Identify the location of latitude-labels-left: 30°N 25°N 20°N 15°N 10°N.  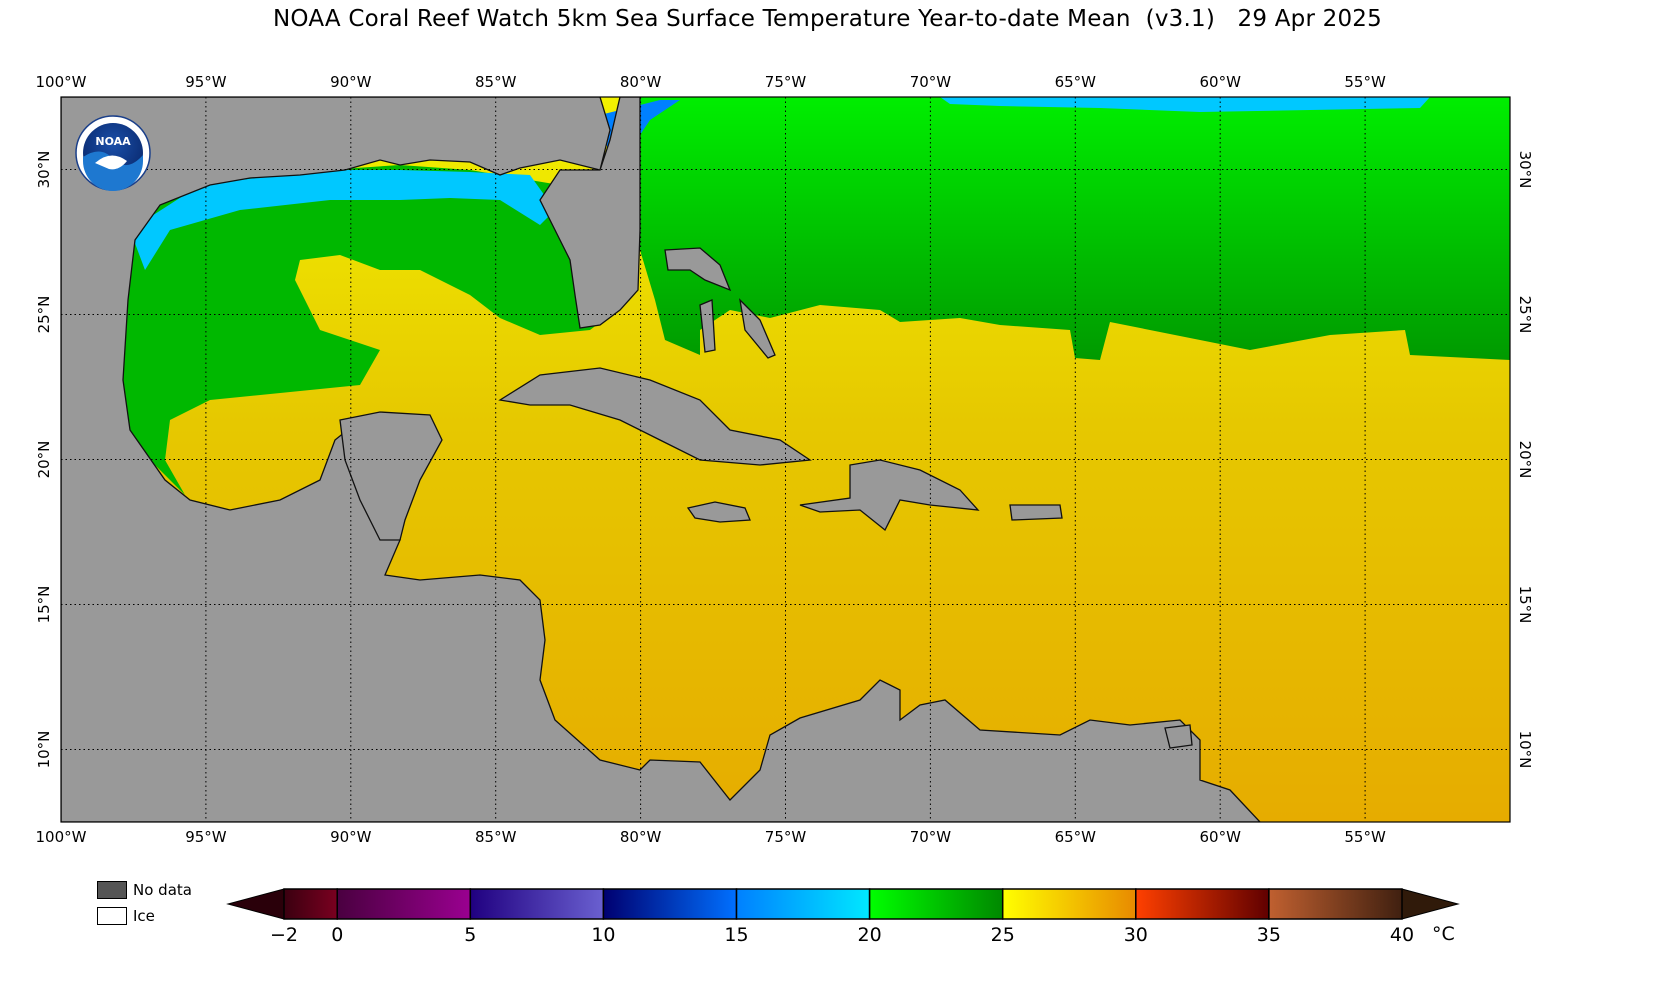
(44, 460).